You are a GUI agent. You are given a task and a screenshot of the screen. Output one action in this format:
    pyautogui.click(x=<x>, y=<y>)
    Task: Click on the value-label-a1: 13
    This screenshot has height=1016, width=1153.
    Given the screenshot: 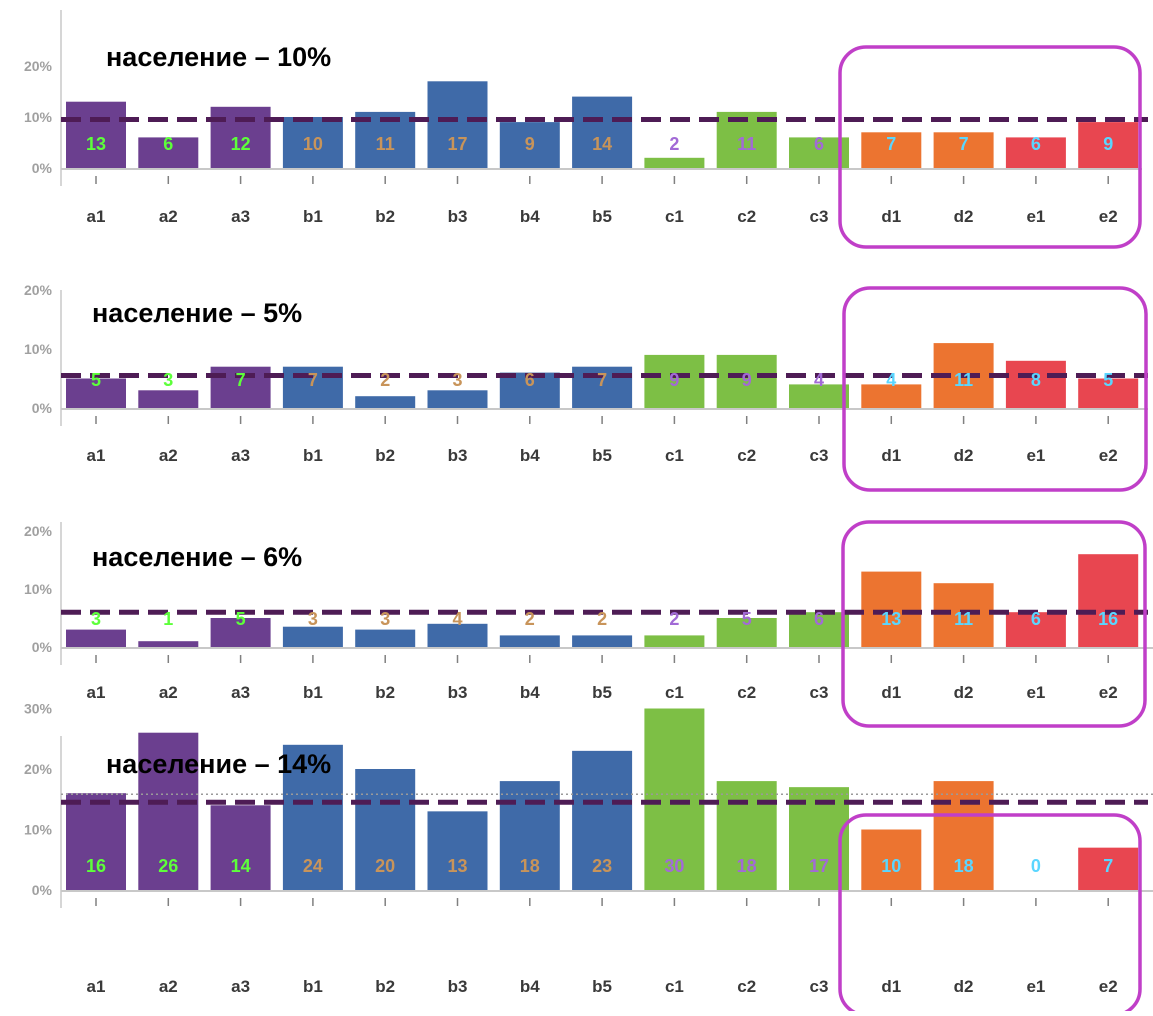 What is the action you would take?
    pyautogui.click(x=96, y=144)
    